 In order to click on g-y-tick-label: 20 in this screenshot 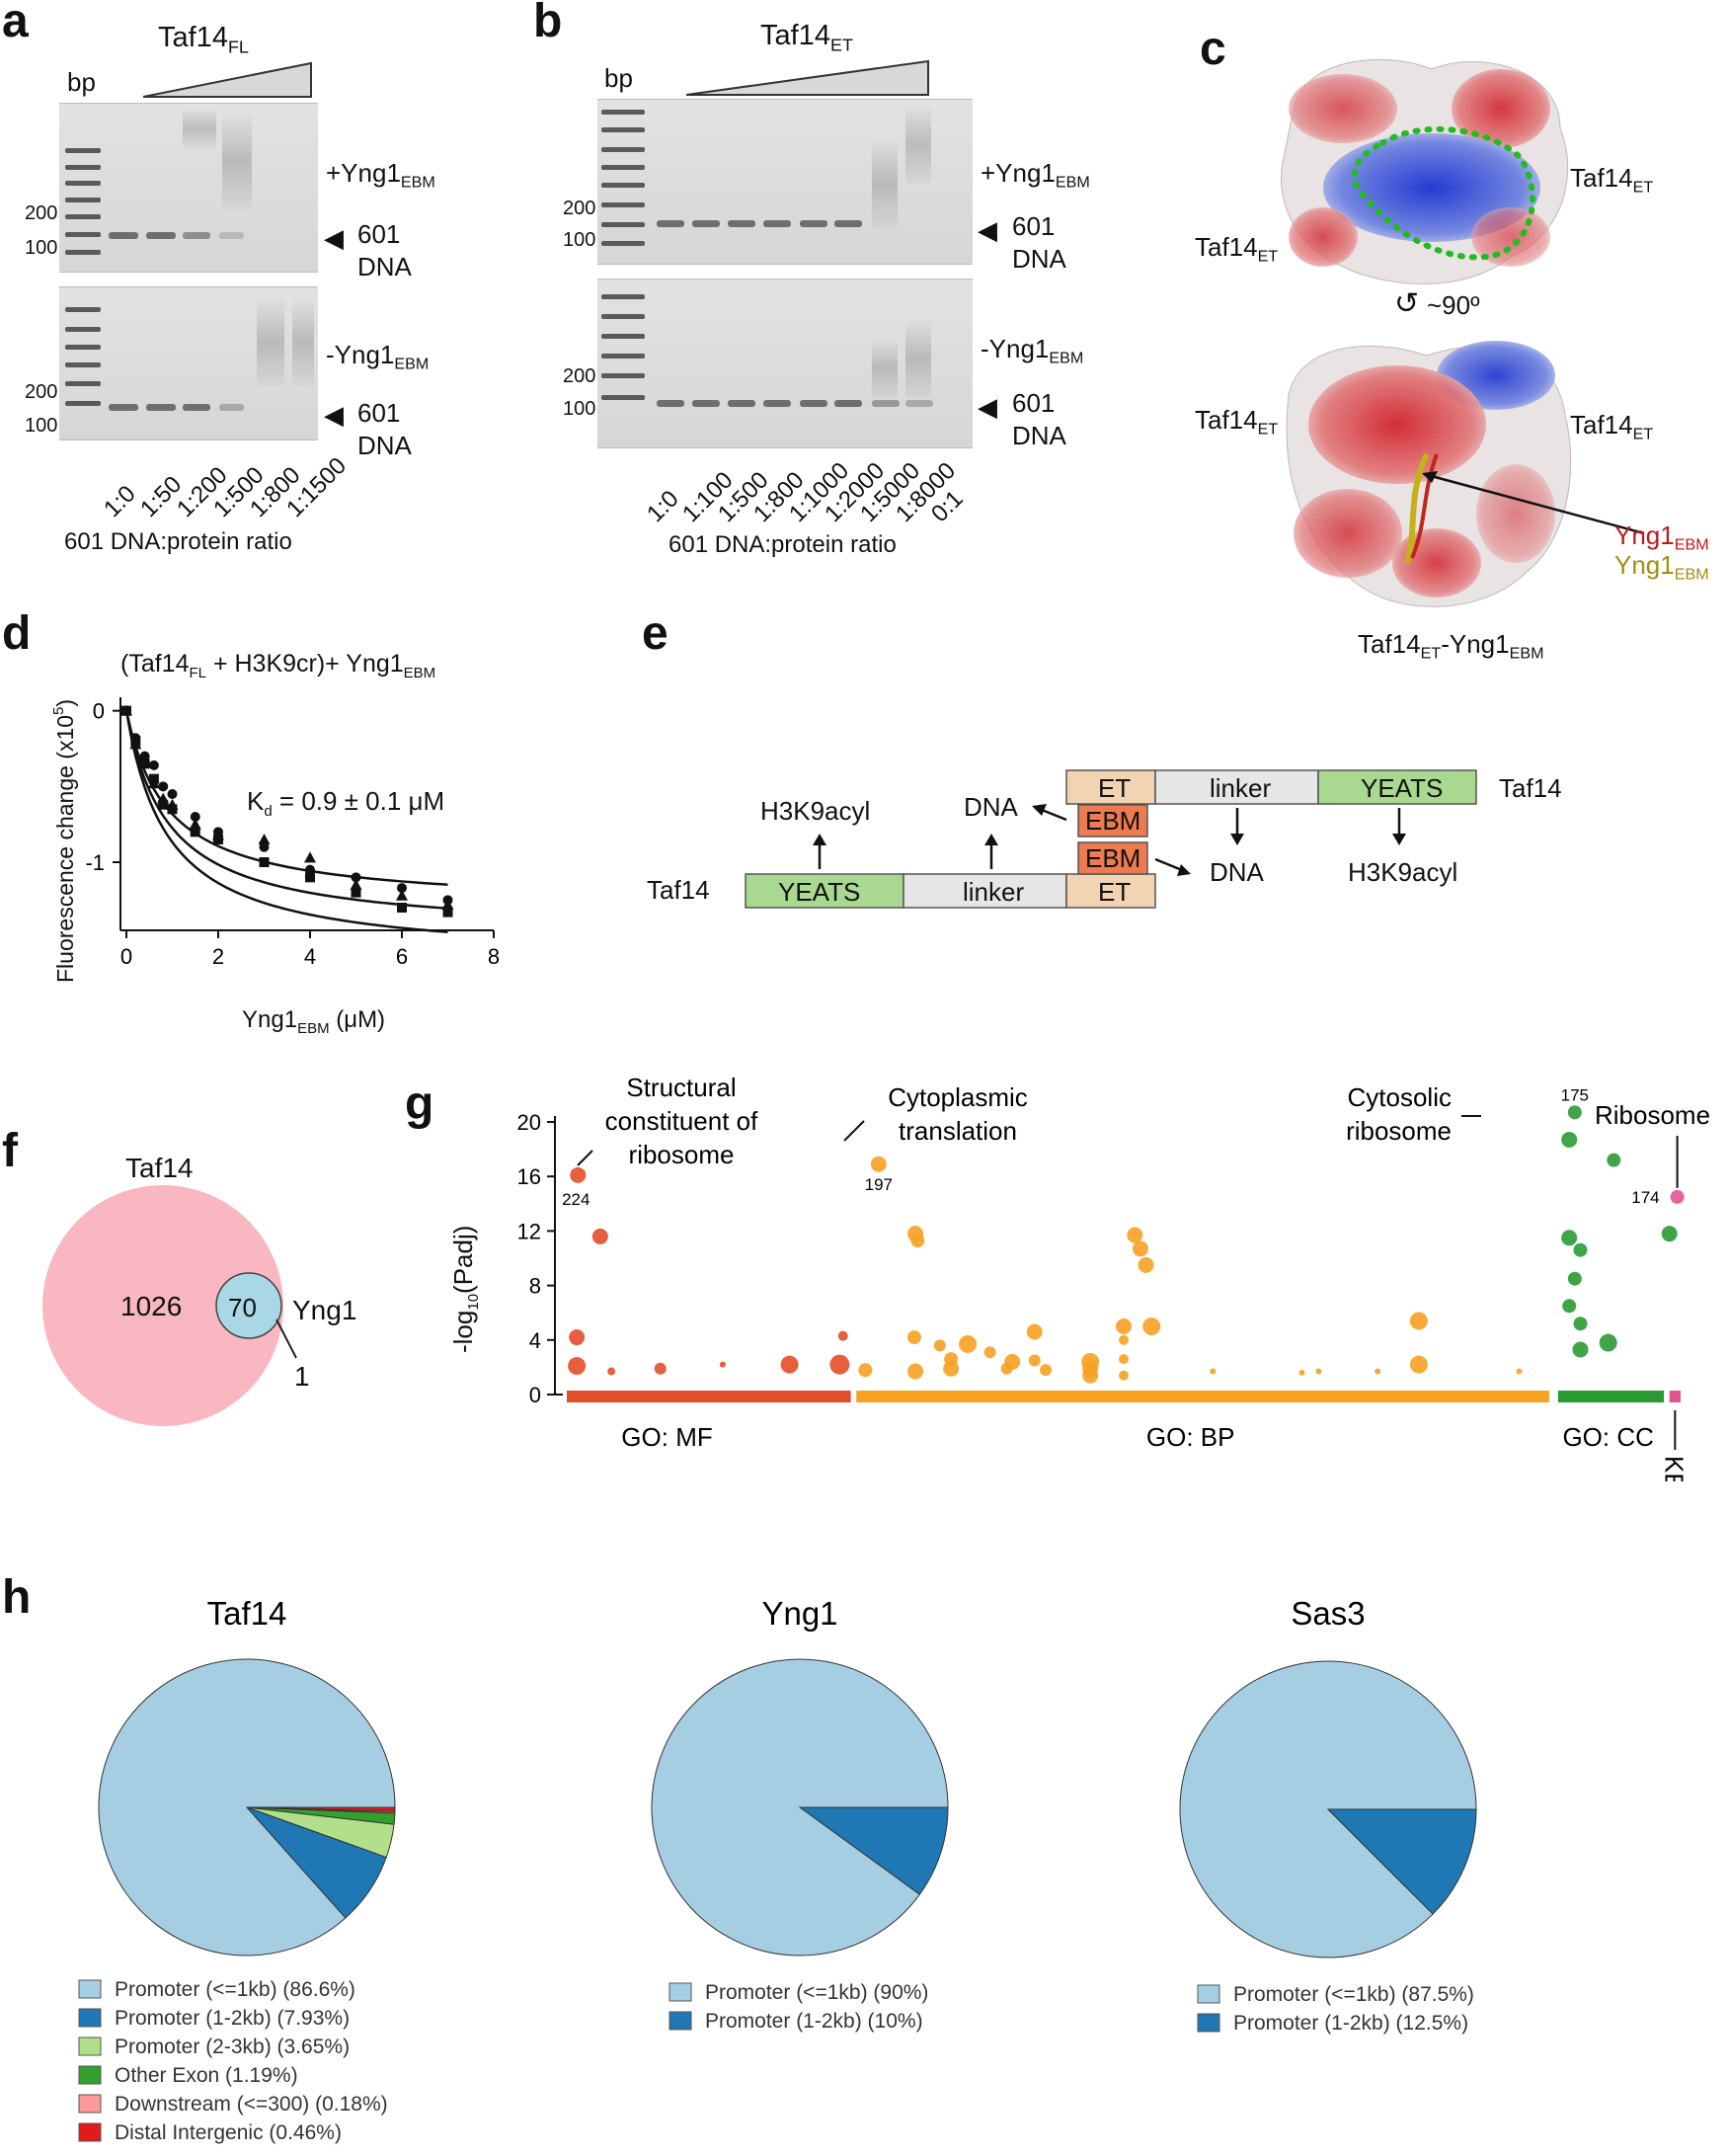, I will do `click(529, 1123)`.